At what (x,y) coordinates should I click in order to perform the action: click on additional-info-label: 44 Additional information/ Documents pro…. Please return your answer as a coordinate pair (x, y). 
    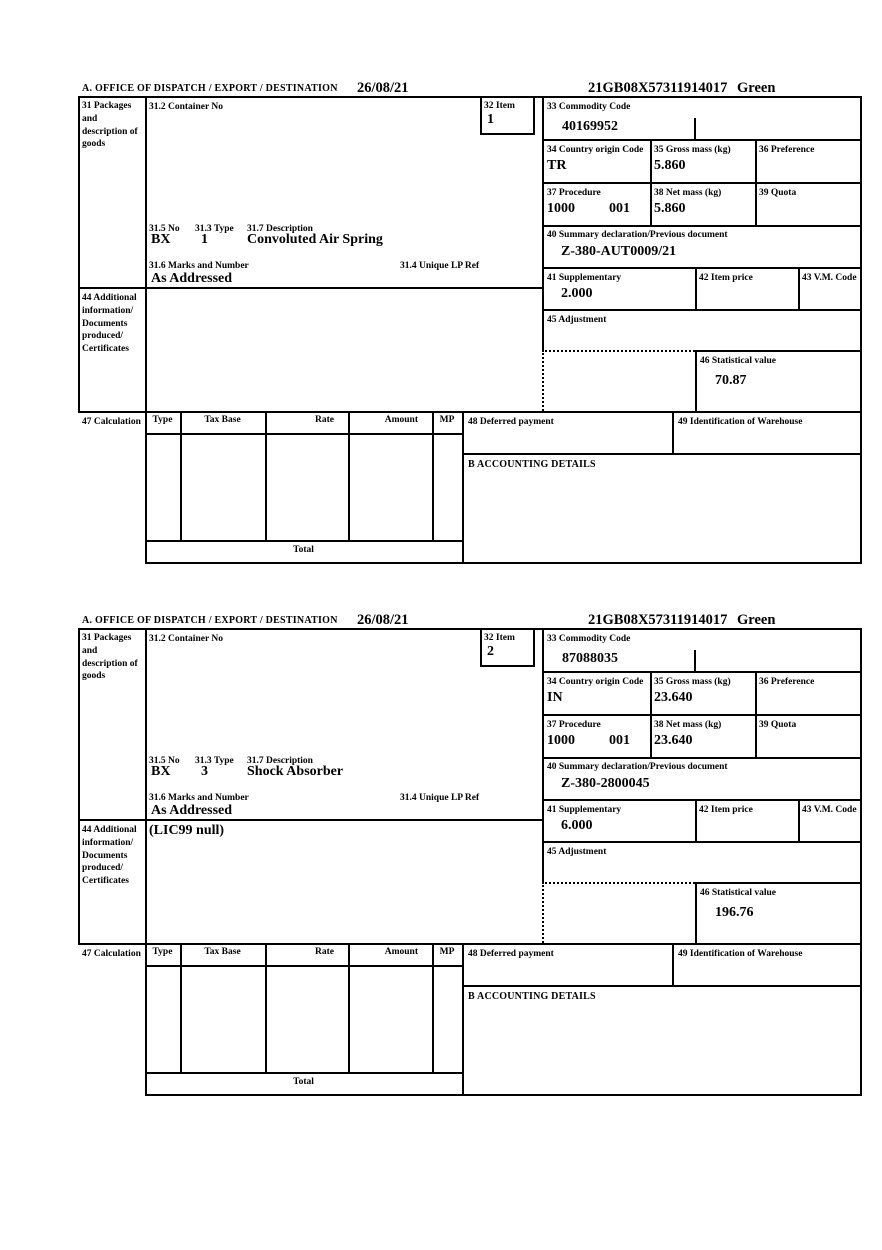
    Looking at the image, I should click on (109, 856).